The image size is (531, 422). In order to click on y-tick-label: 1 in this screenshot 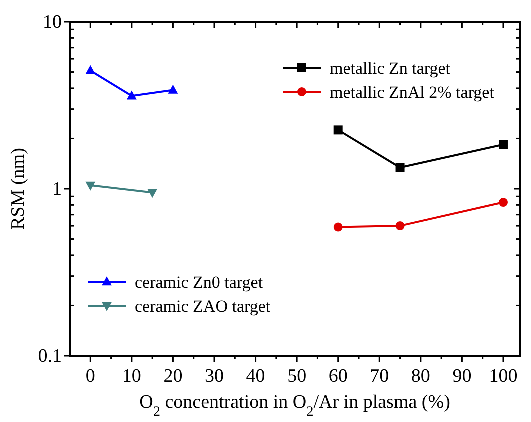, I will do `click(57, 189)`.